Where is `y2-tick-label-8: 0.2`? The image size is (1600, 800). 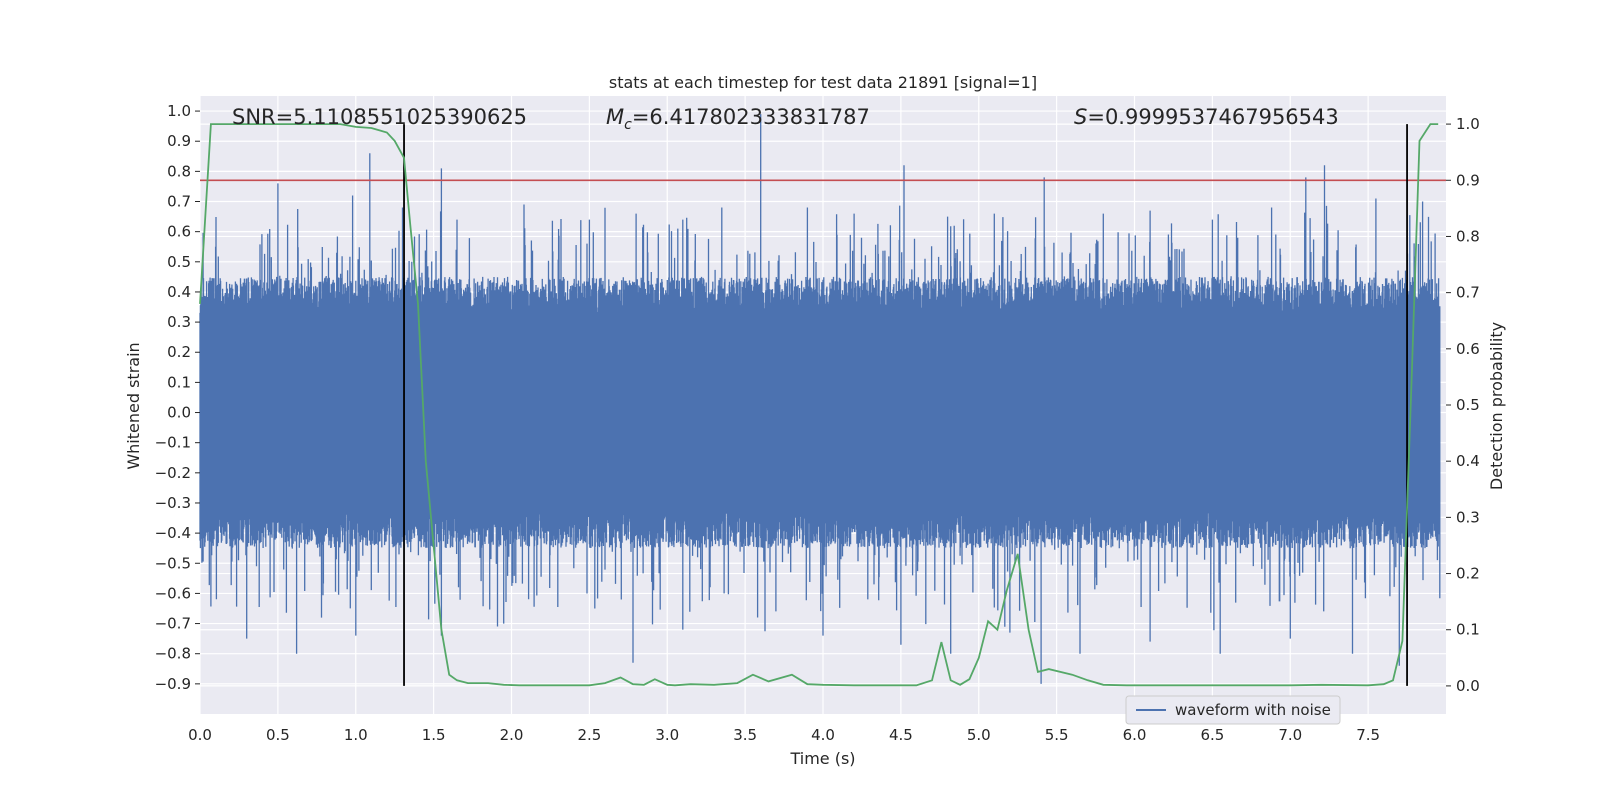
y2-tick-label-8: 0.2 is located at coordinates (1468, 574).